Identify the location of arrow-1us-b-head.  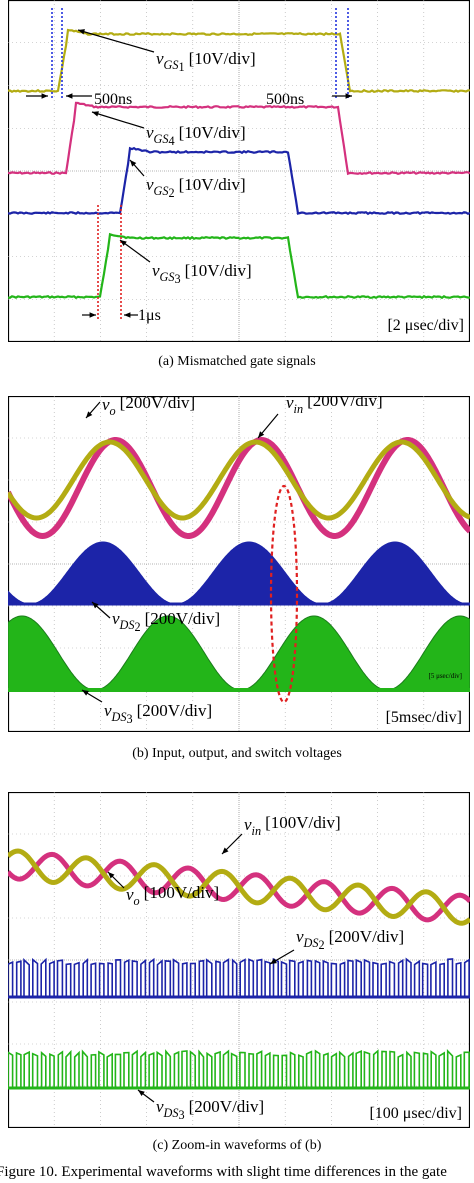
(127, 315).